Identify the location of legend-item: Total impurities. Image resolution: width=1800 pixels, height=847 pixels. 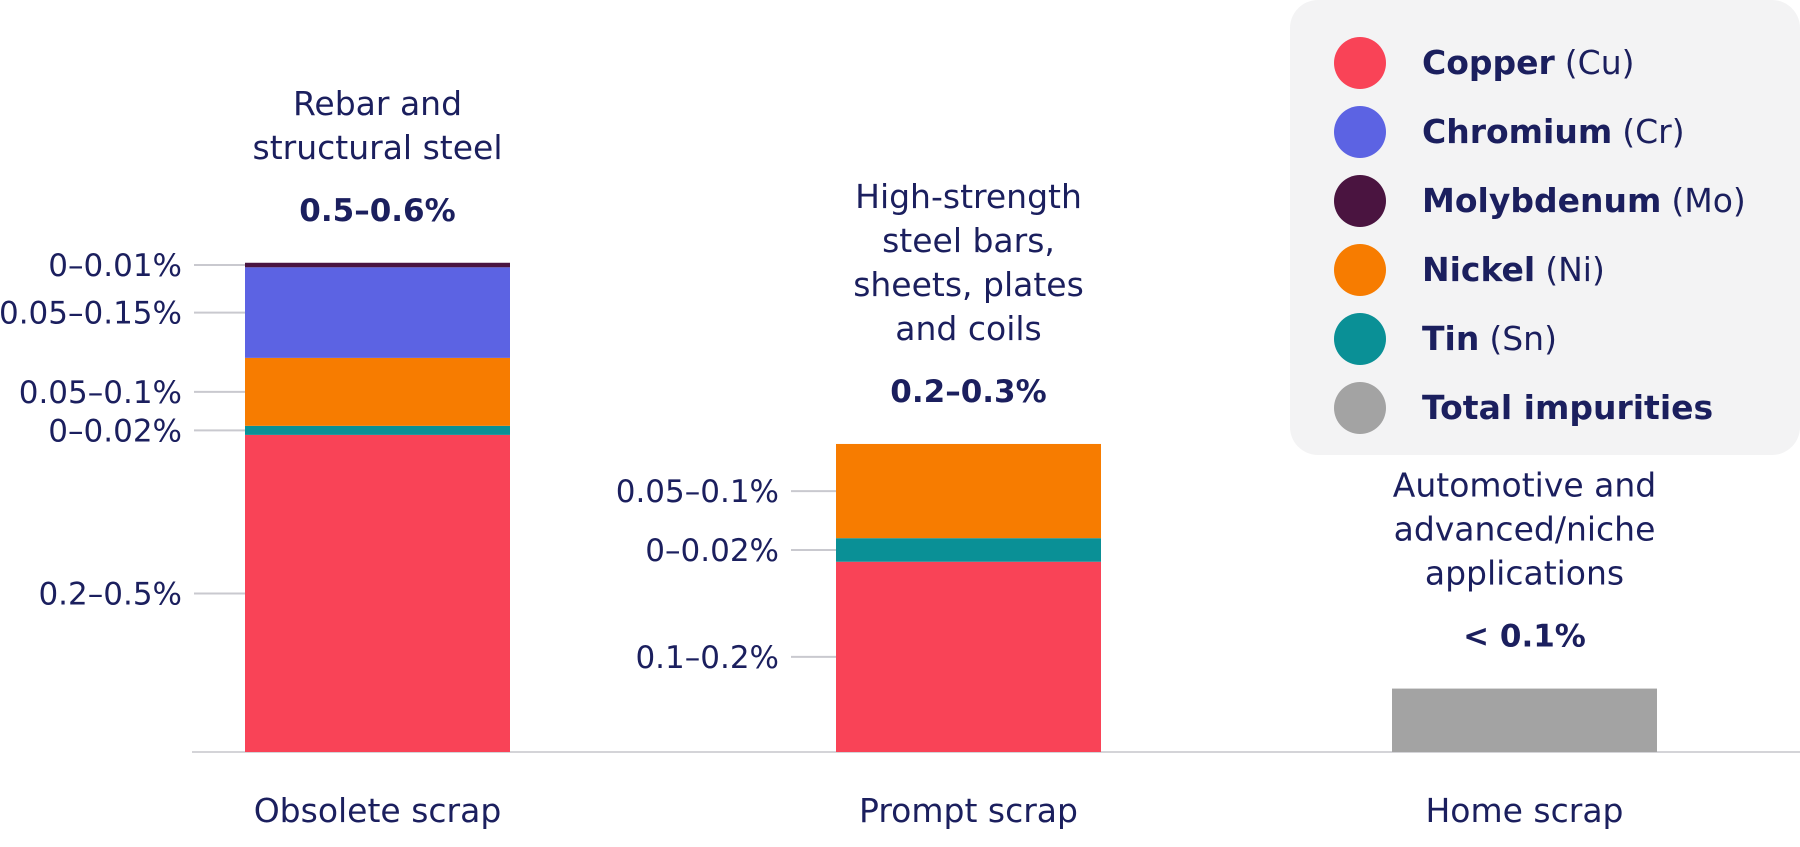
(1567, 407).